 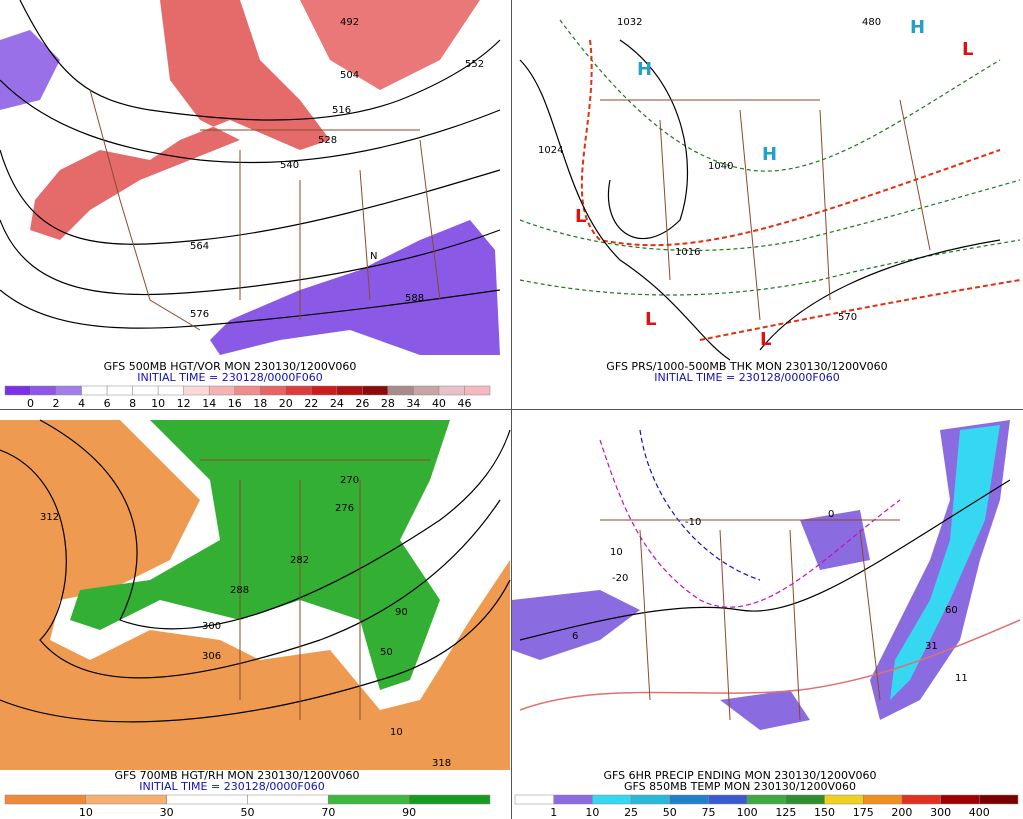 I want to click on colorbar-label: 125, so click(x=785, y=812).